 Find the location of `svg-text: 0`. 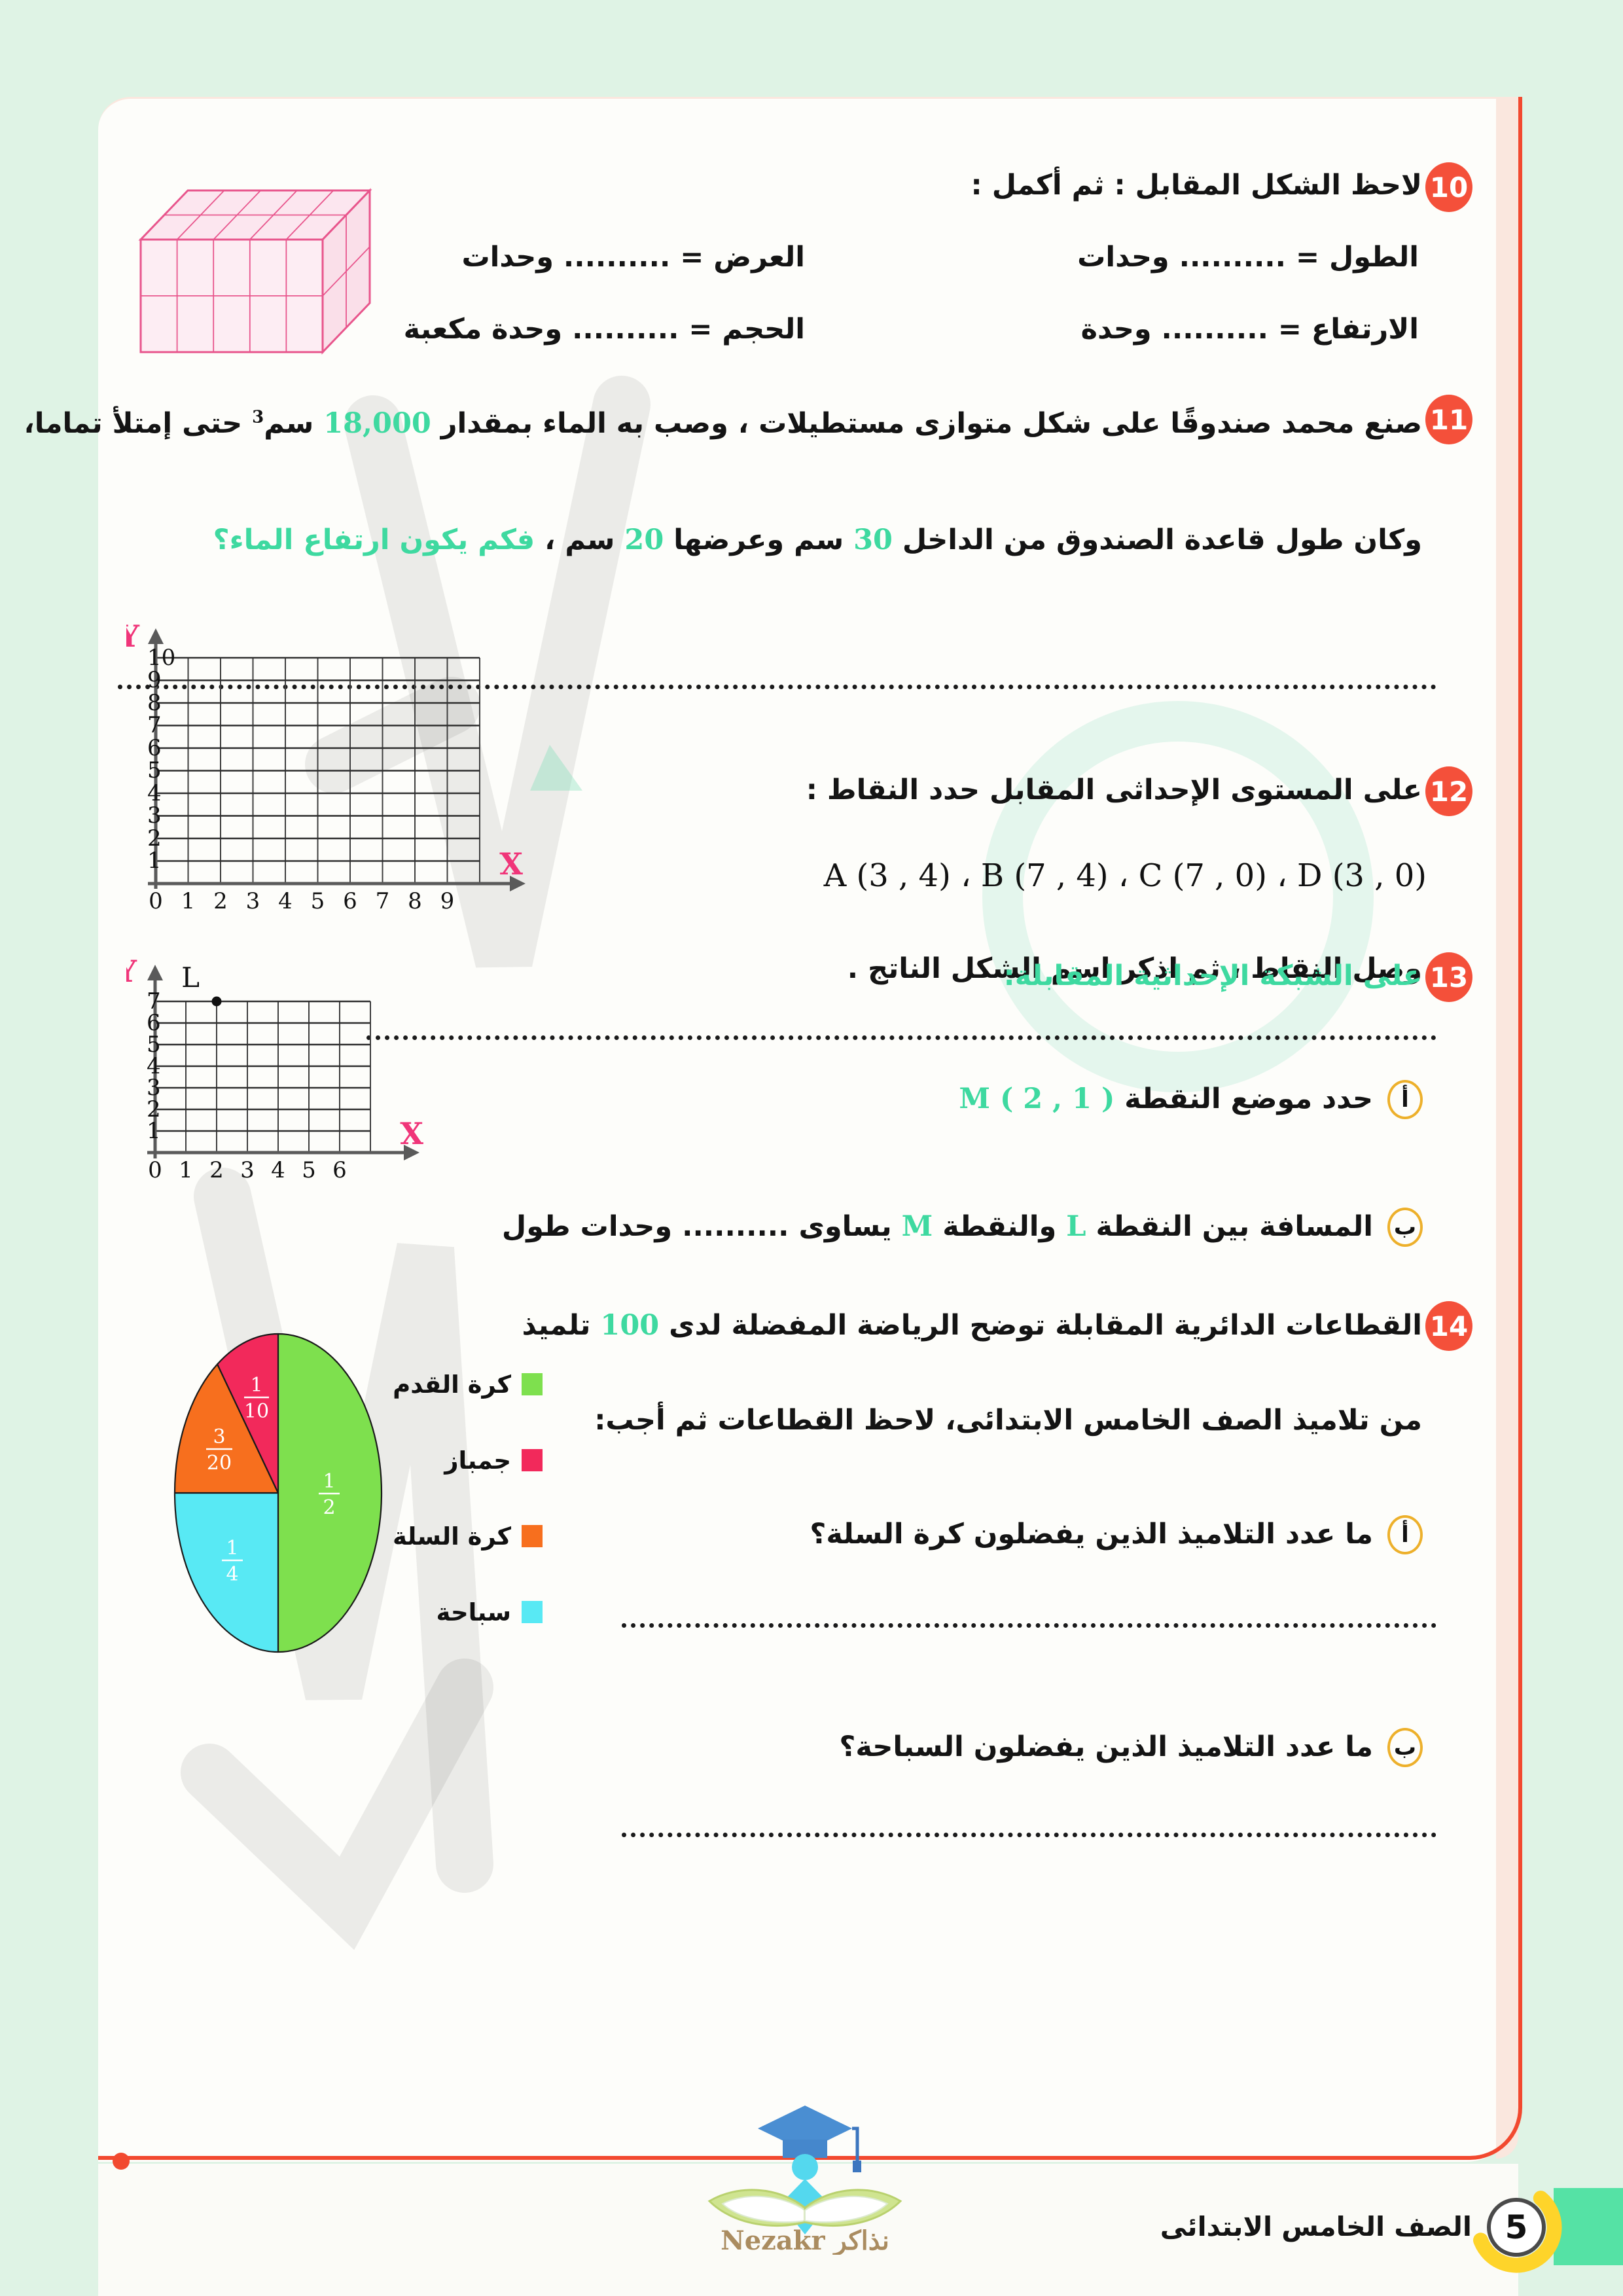

svg-text: 0 is located at coordinates (155, 1170).